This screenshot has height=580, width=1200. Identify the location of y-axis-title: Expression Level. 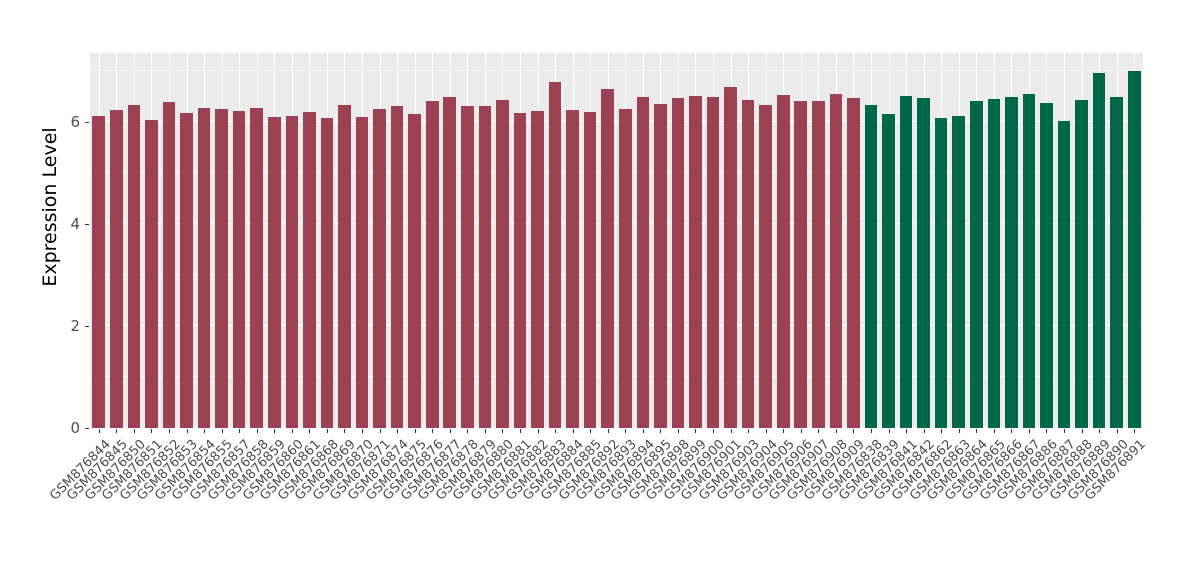
(50, 207).